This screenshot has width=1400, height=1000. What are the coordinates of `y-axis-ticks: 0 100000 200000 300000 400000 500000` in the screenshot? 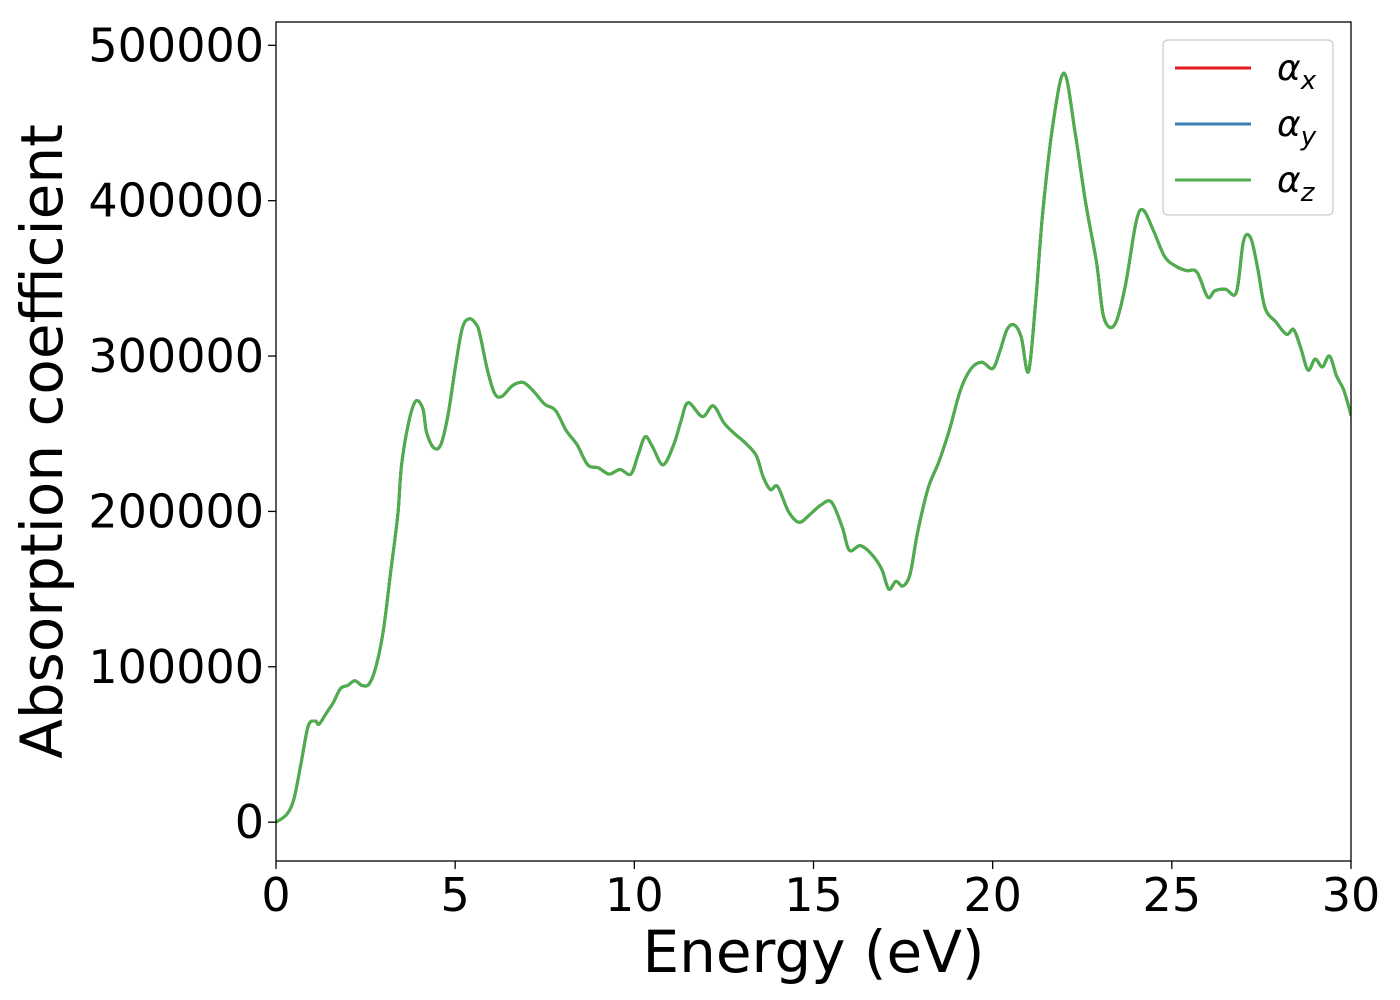 It's located at (182, 433).